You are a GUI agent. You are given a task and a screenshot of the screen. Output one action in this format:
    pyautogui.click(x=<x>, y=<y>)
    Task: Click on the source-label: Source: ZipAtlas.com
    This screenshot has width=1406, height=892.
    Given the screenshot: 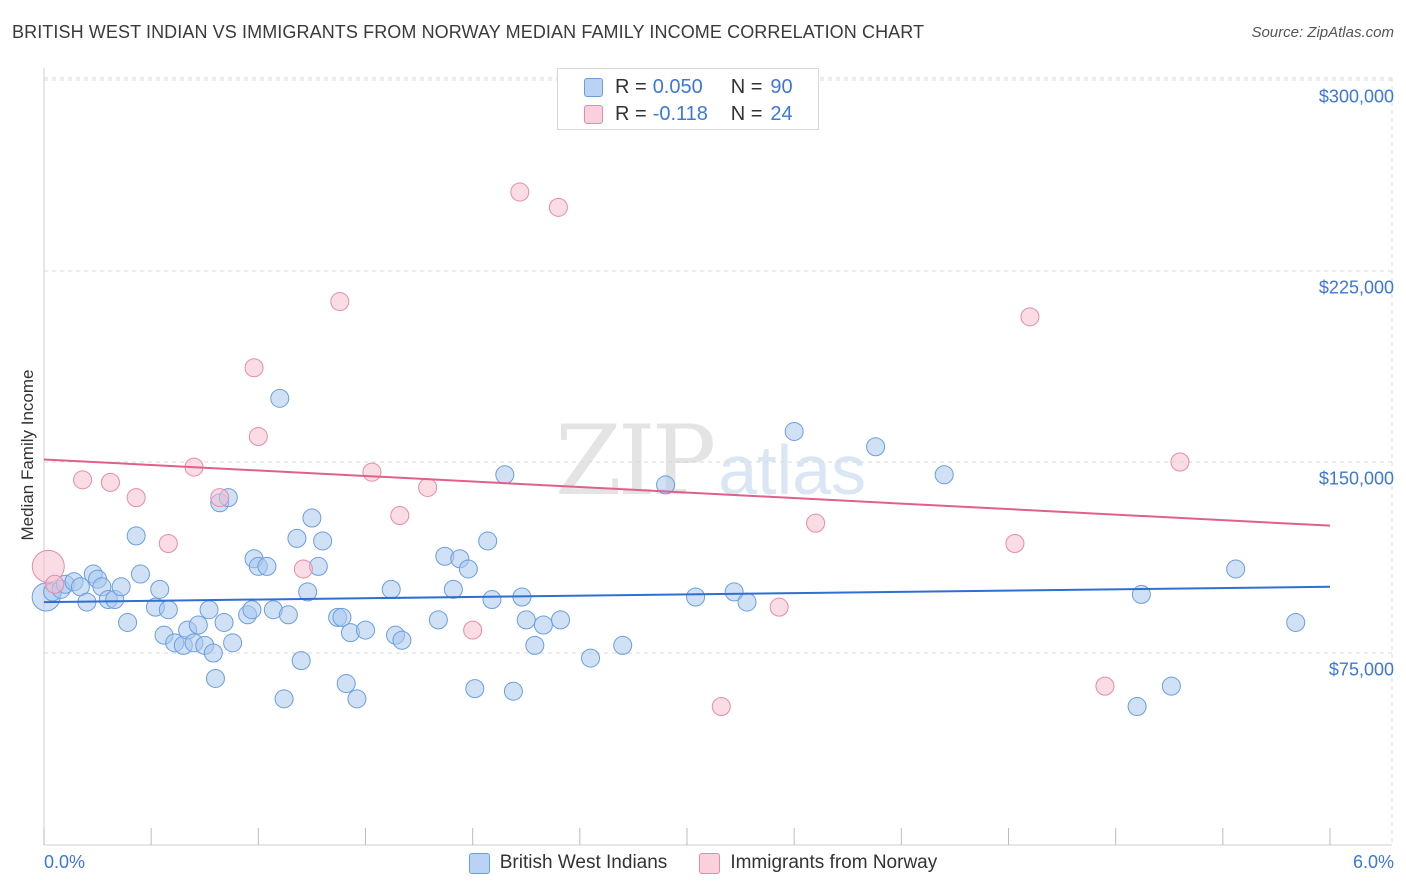 What is the action you would take?
    pyautogui.click(x=1322, y=32)
    